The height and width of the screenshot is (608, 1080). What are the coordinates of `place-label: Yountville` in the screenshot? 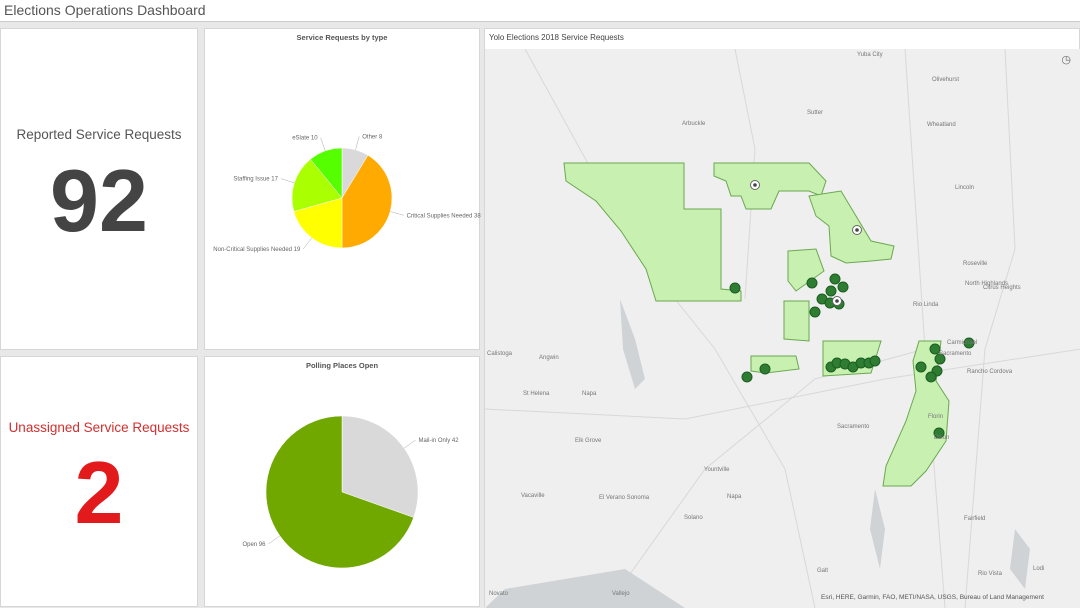 It's located at (717, 470).